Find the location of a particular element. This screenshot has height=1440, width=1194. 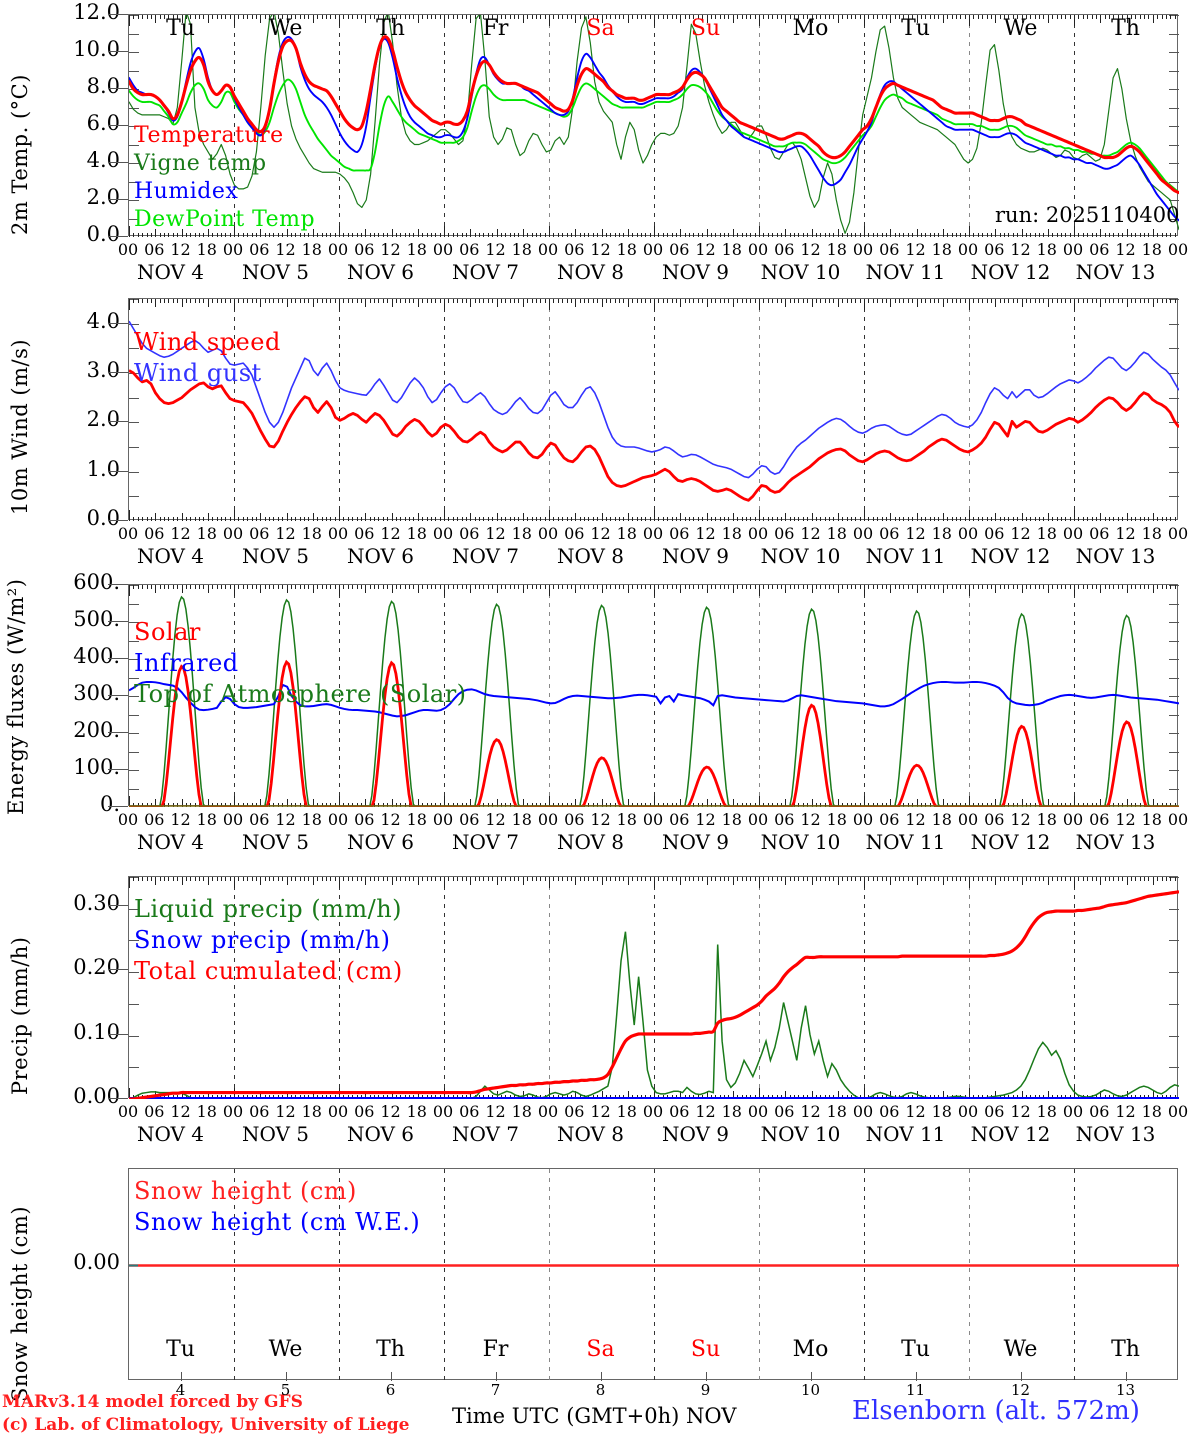

day-label-top: Mo is located at coordinates (810, 28).